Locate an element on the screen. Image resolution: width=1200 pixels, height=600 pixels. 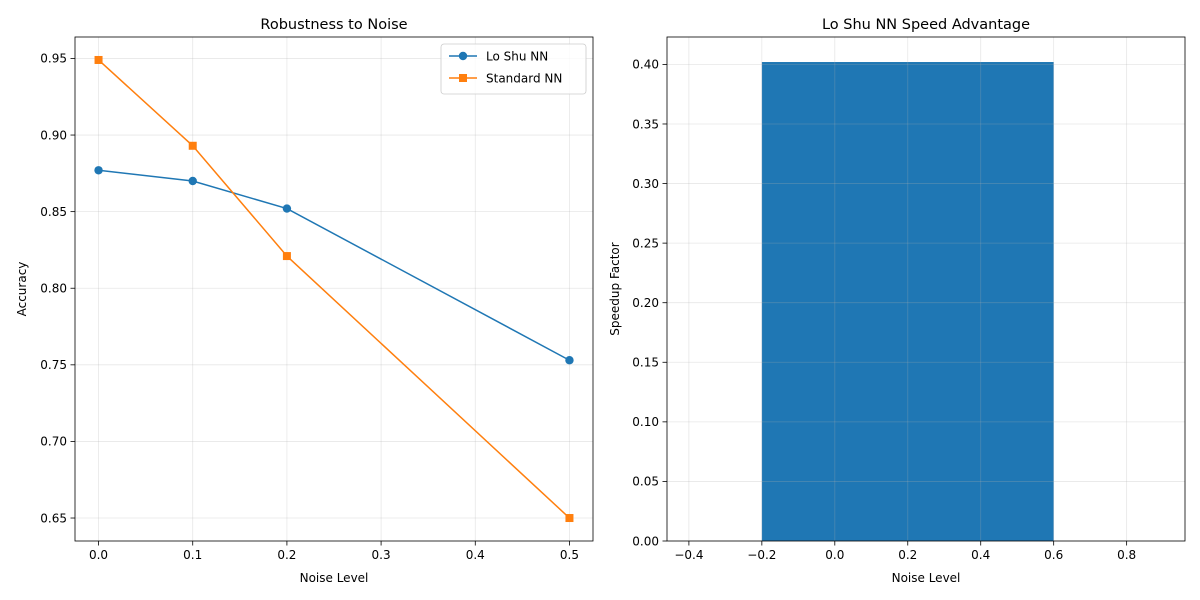
y-tick-label-5: 0.90 is located at coordinates (53, 135).